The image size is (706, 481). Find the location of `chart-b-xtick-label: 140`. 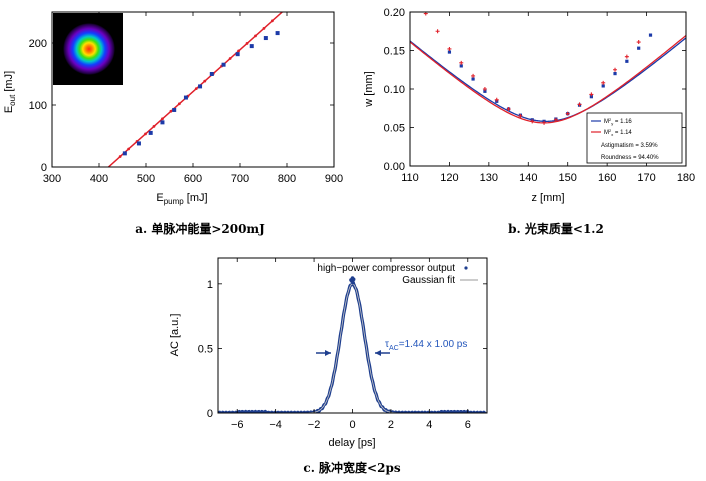

chart-b-xtick-label: 140 is located at coordinates (528, 178).